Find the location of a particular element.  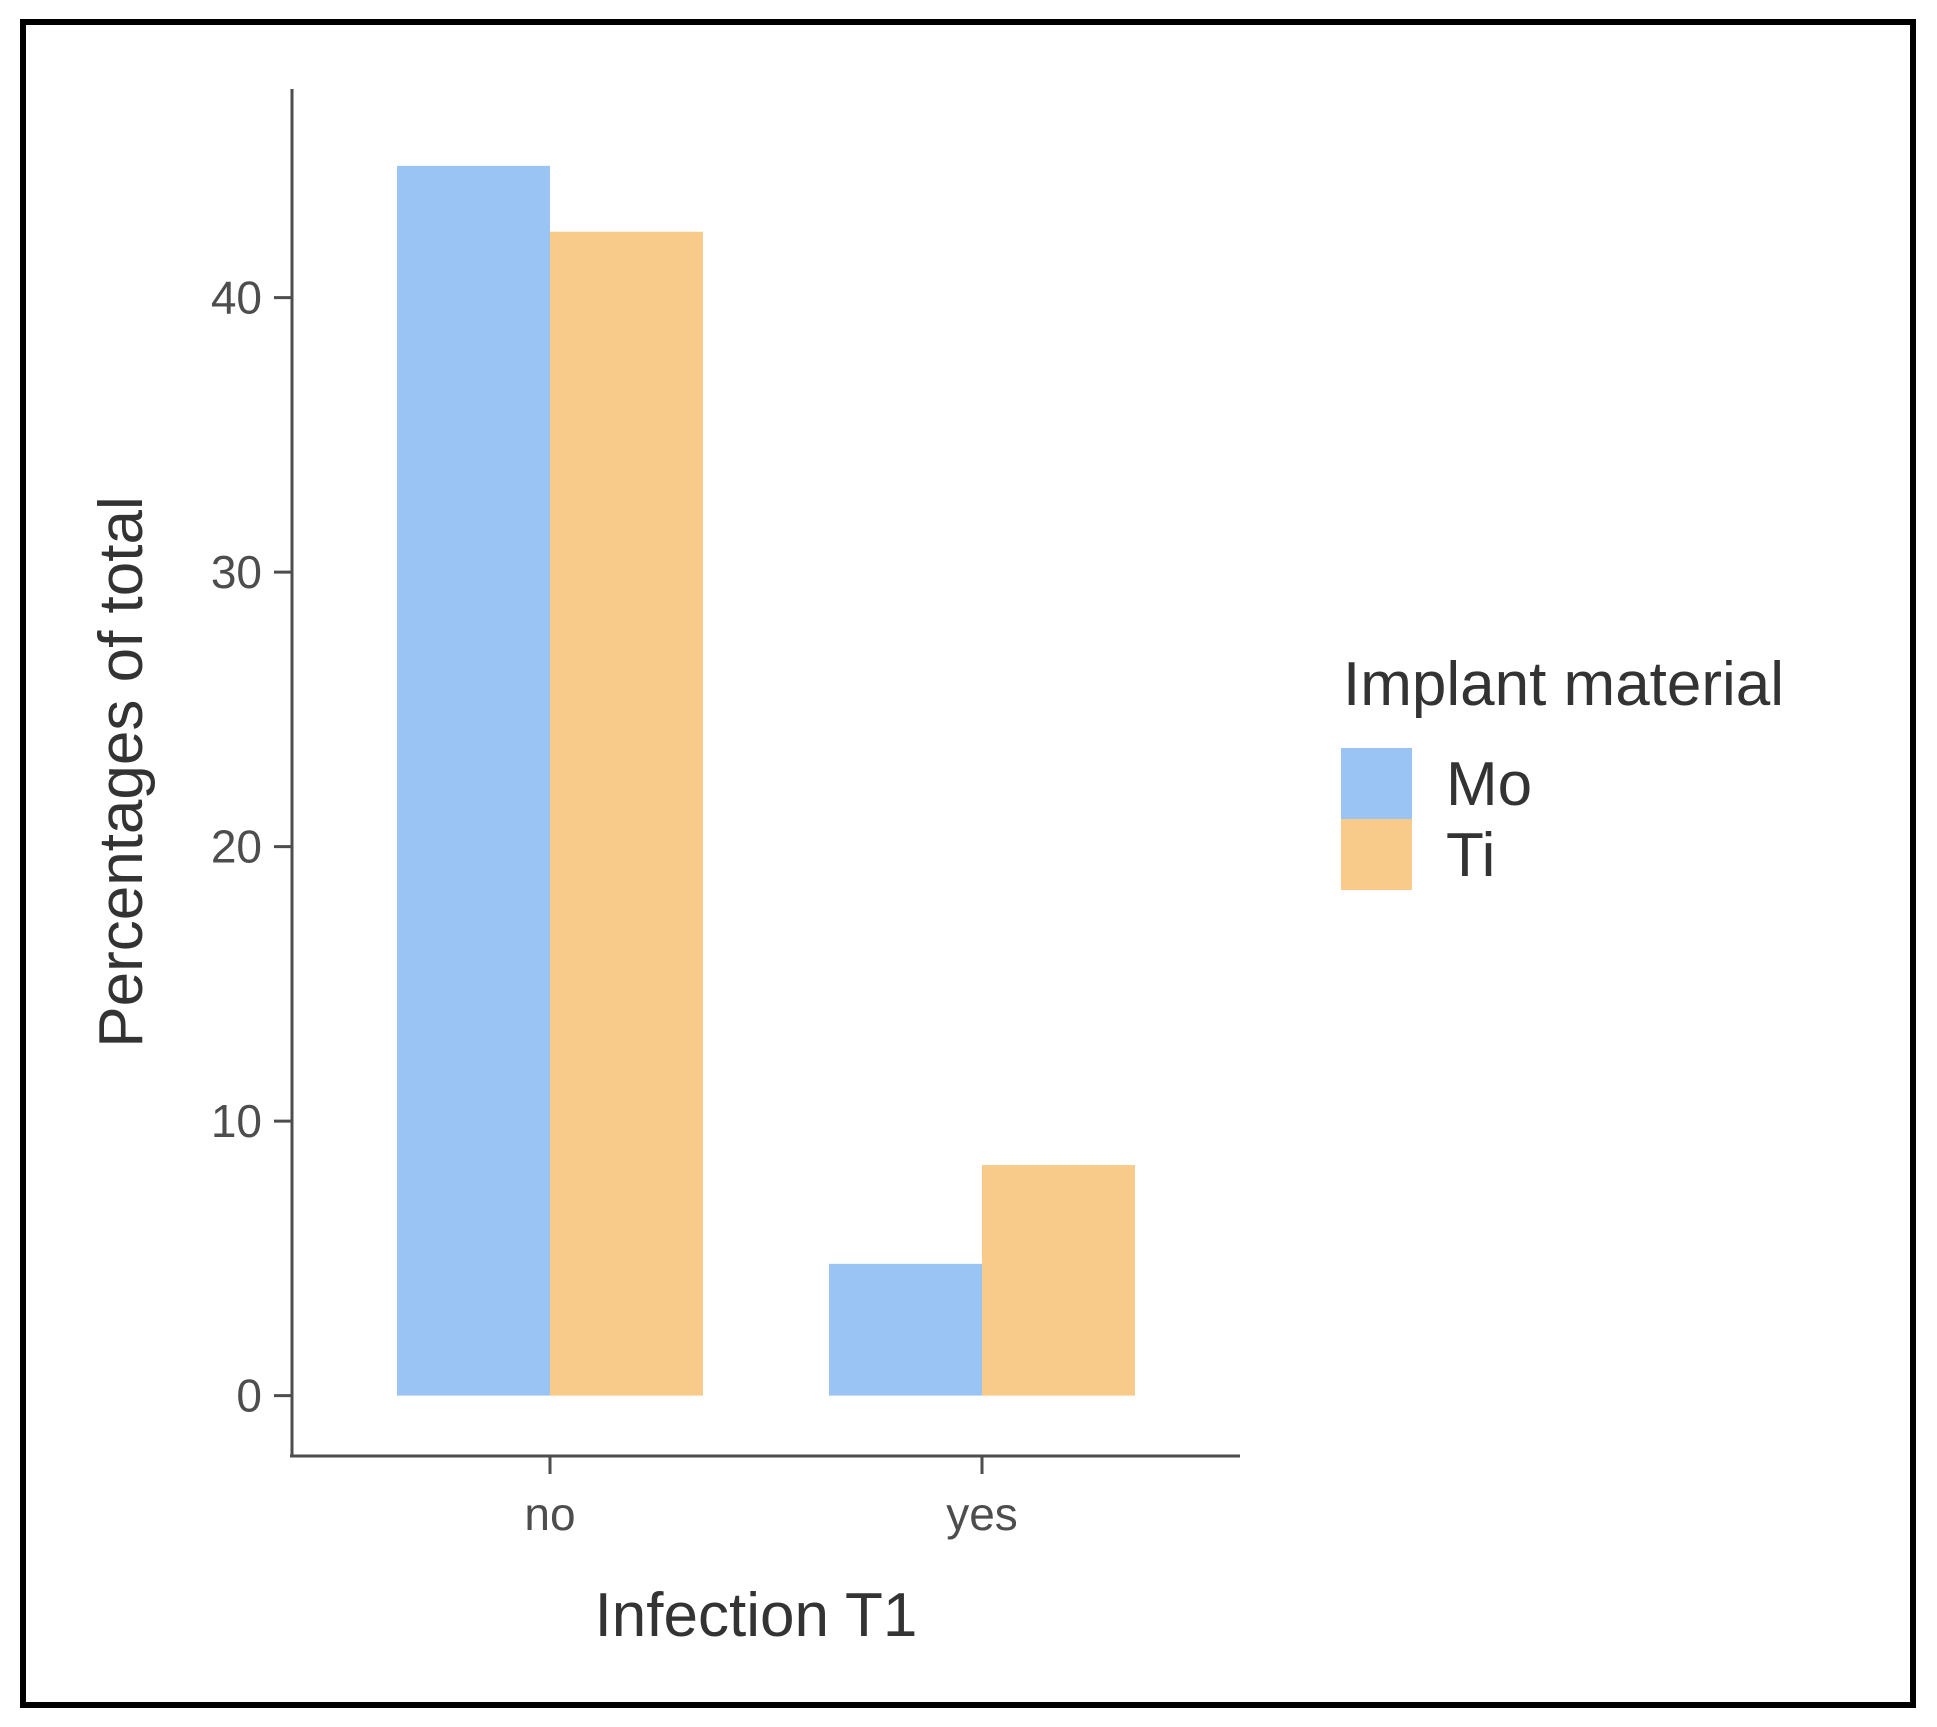

y-tick-label: 20 is located at coordinates (236, 847).